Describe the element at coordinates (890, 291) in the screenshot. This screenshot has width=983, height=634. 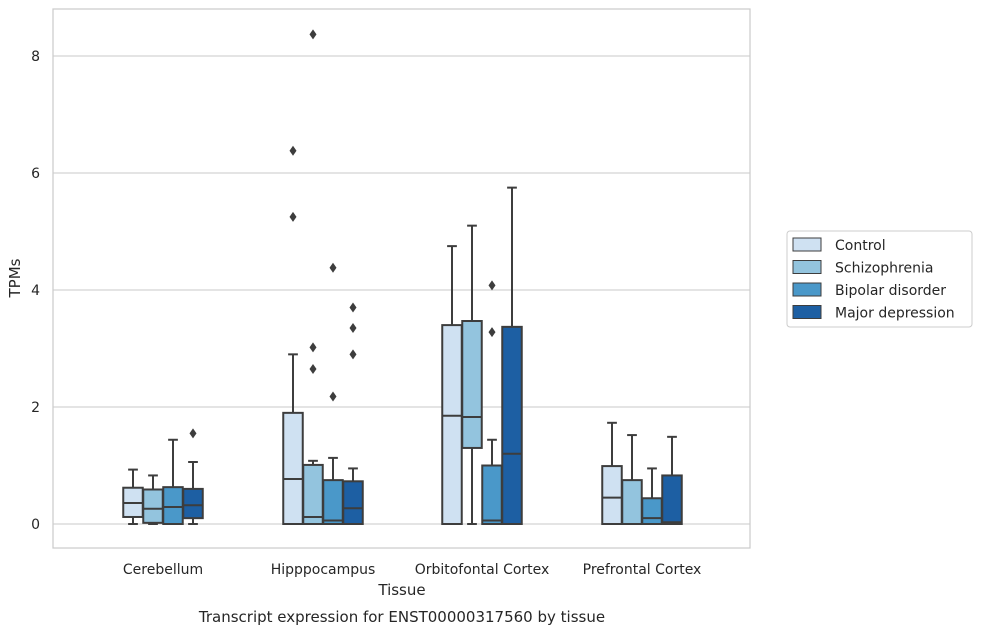
I see `legend-label: Bipolar disorder` at that location.